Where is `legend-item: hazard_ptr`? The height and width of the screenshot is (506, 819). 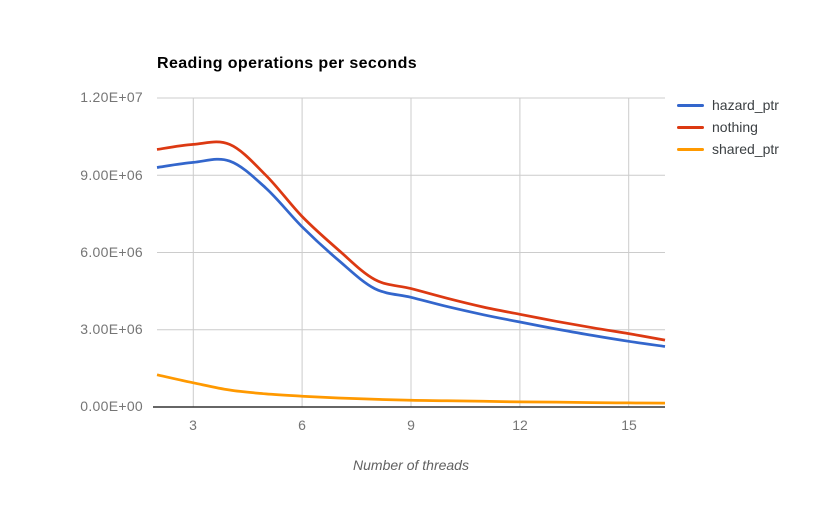
legend-item: hazard_ptr is located at coordinates (728, 105).